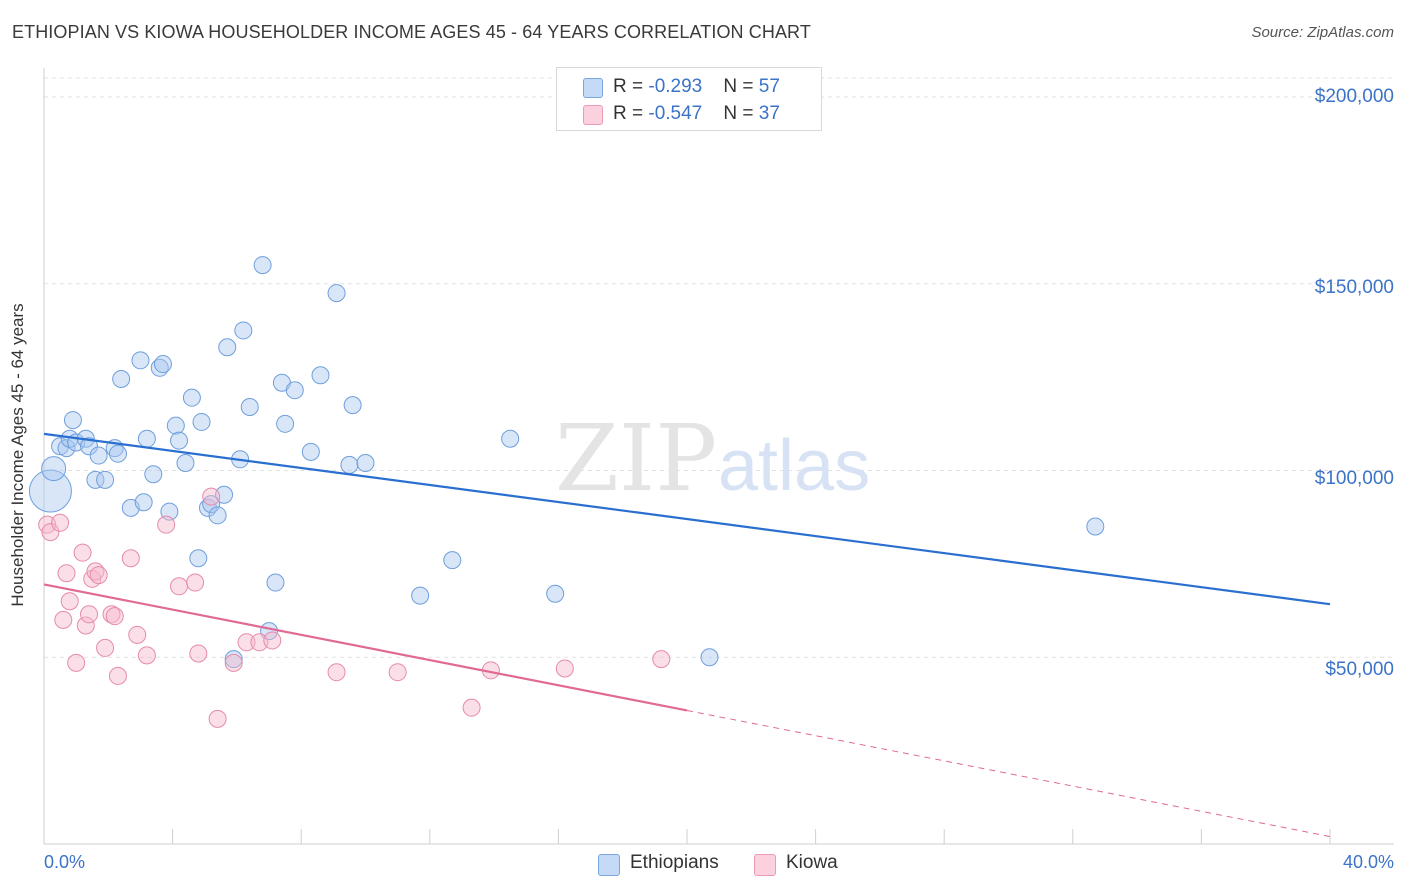 The image size is (1406, 892). I want to click on y-tick-label-200000: $200,000, so click(1354, 96).